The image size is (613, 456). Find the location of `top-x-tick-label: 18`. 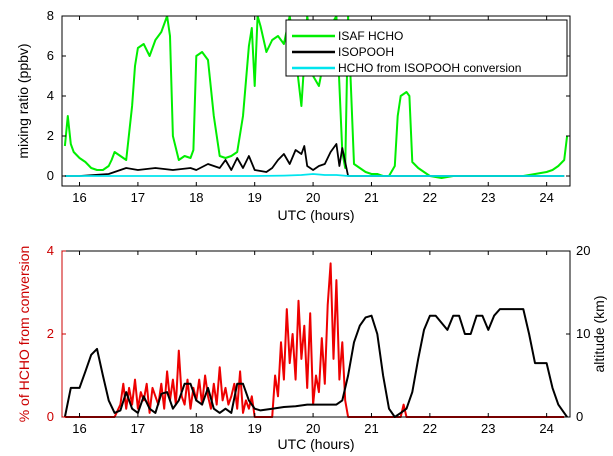

top-x-tick-label: 18 is located at coordinates (196, 197).